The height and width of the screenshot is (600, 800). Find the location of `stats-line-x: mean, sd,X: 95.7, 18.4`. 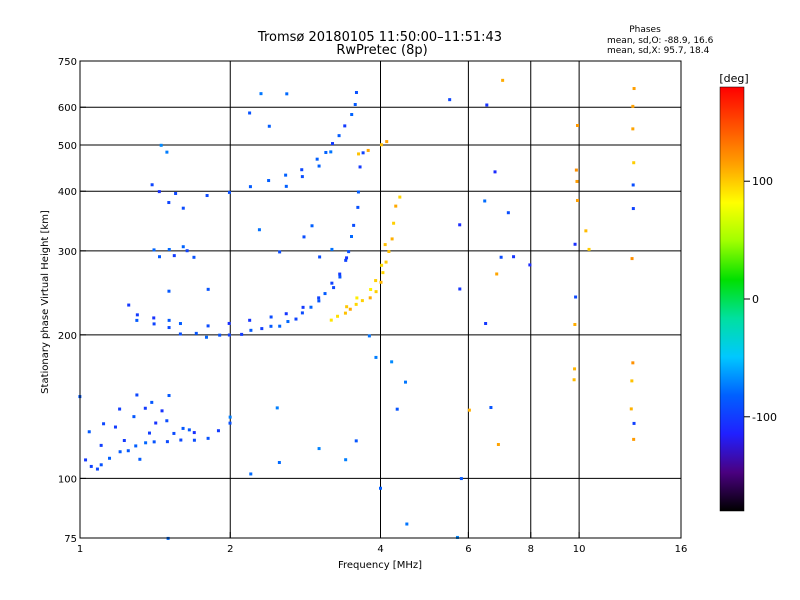

stats-line-x: mean, sd,X: 95.7, 18.4 is located at coordinates (658, 51).